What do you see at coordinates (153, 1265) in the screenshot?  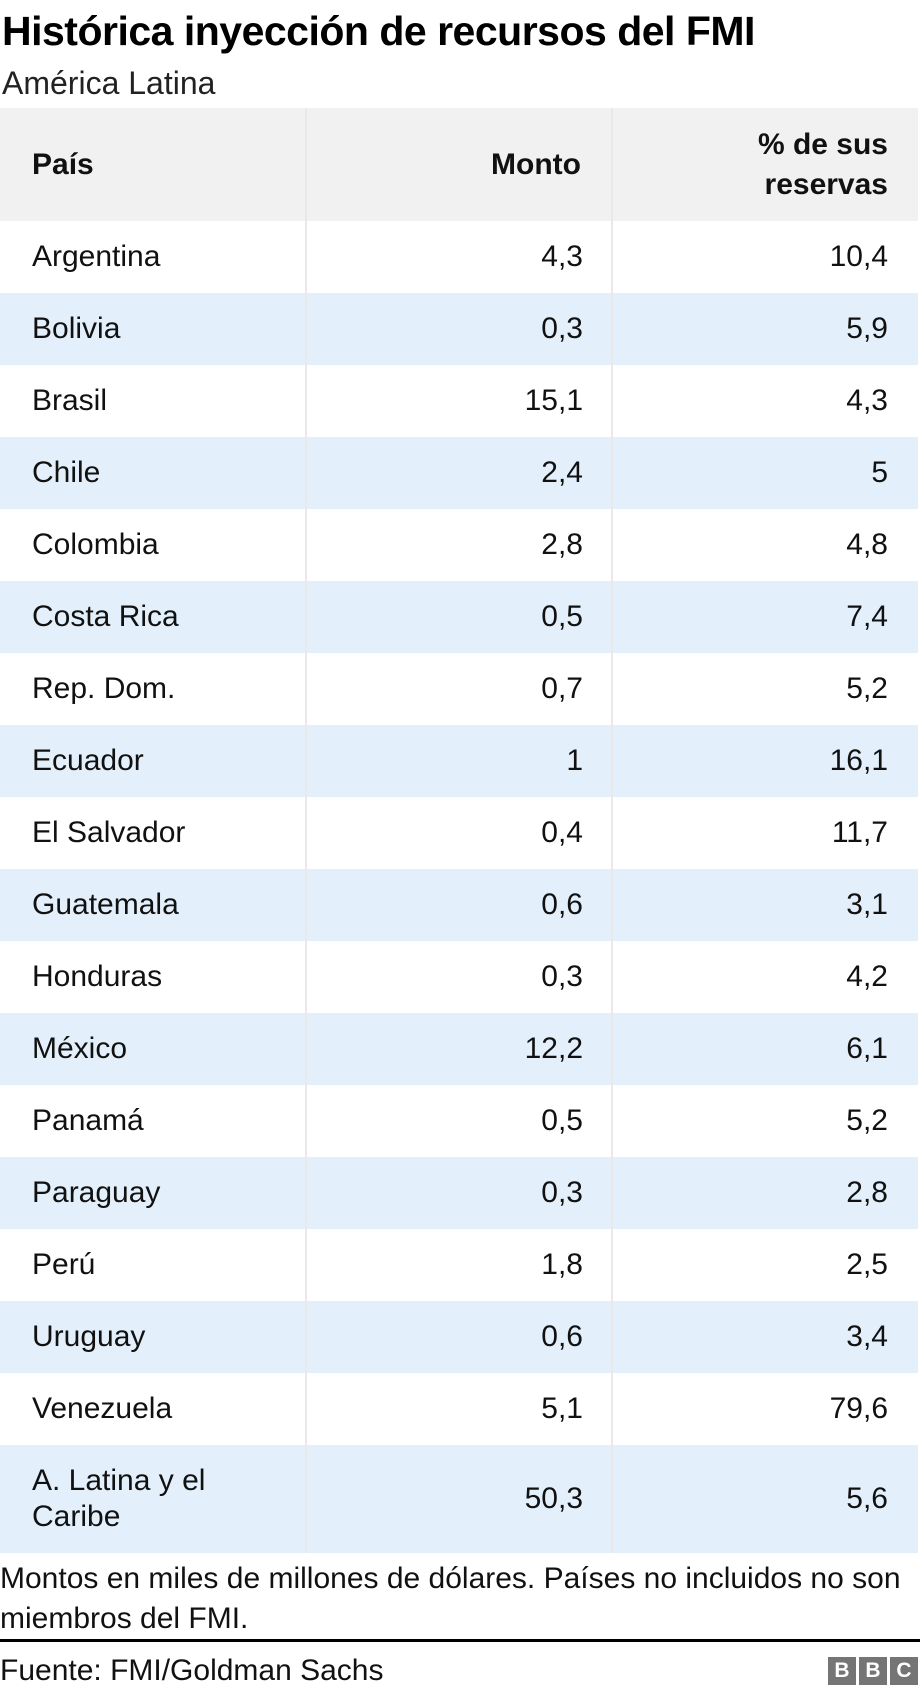 I see `cell-country: Perú` at bounding box center [153, 1265].